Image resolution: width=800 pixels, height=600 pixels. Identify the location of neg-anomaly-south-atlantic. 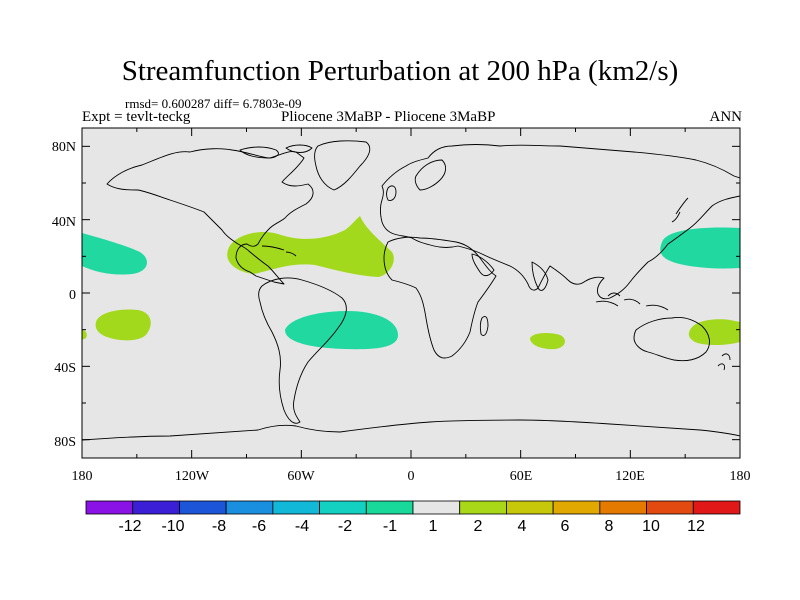
(341, 330).